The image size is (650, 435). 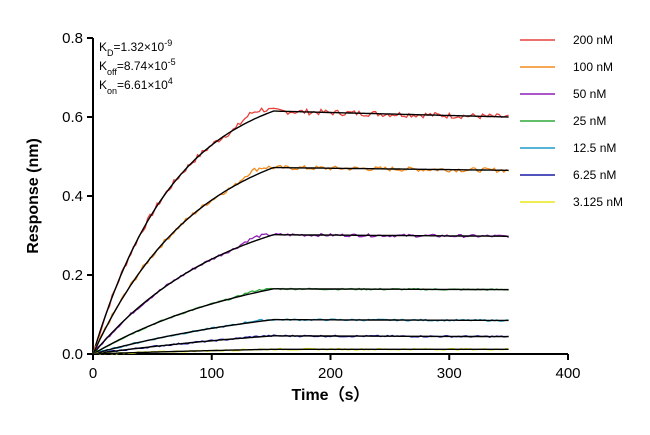 I want to click on y-axis-title: Response (nm), so click(x=33, y=196).